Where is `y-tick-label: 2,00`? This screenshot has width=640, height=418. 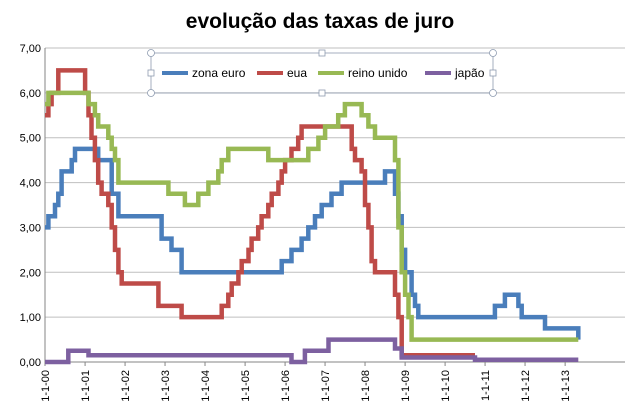 y-tick-label: 2,00 is located at coordinates (30, 273).